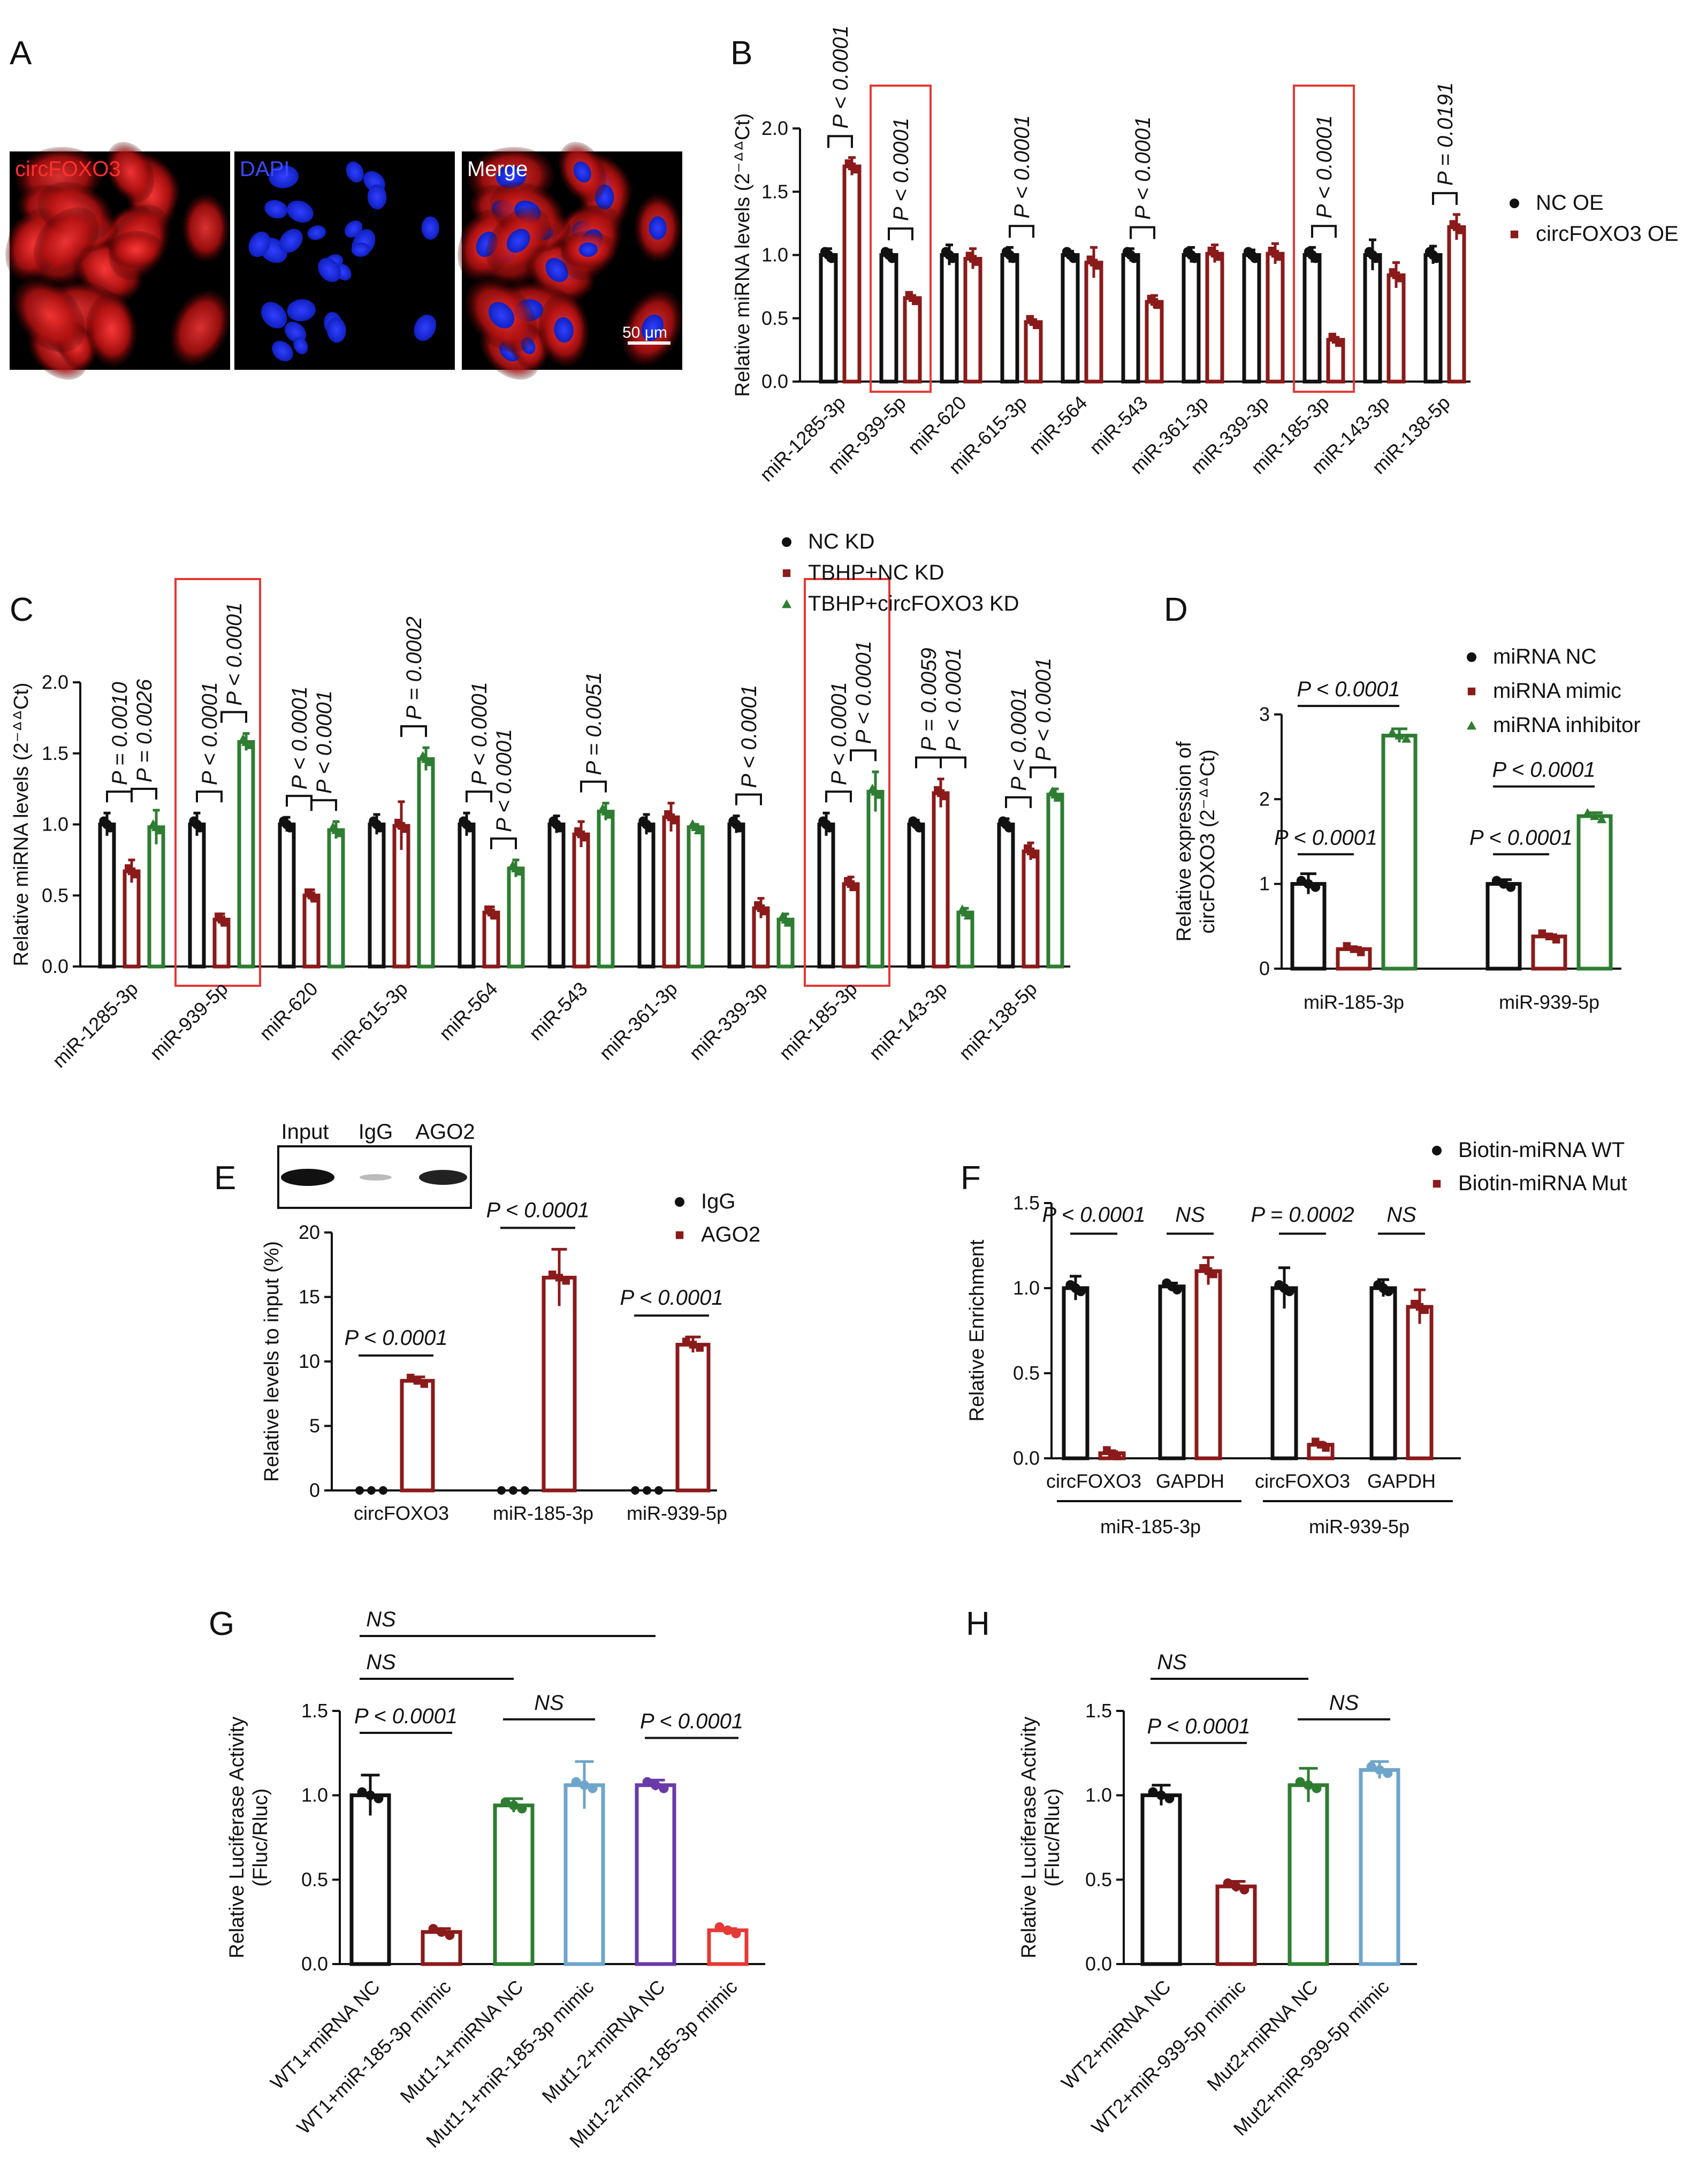 The image size is (1699, 2184). Describe the element at coordinates (1544, 656) in the screenshot. I see `legend-entry: miRNA NC` at that location.